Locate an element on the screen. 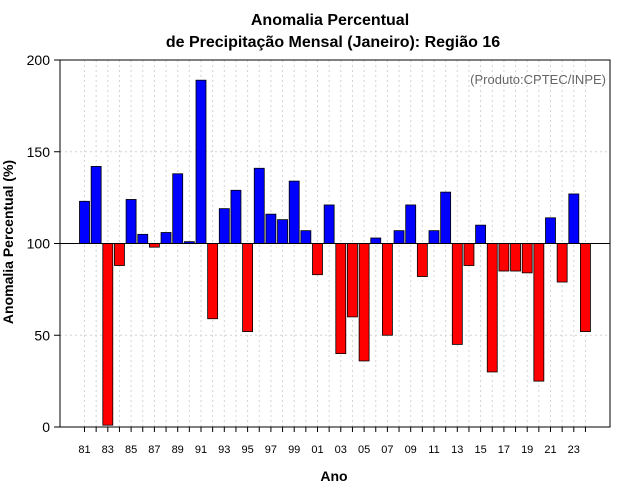 The image size is (640, 500). x-tick-label: 99 is located at coordinates (294, 450).